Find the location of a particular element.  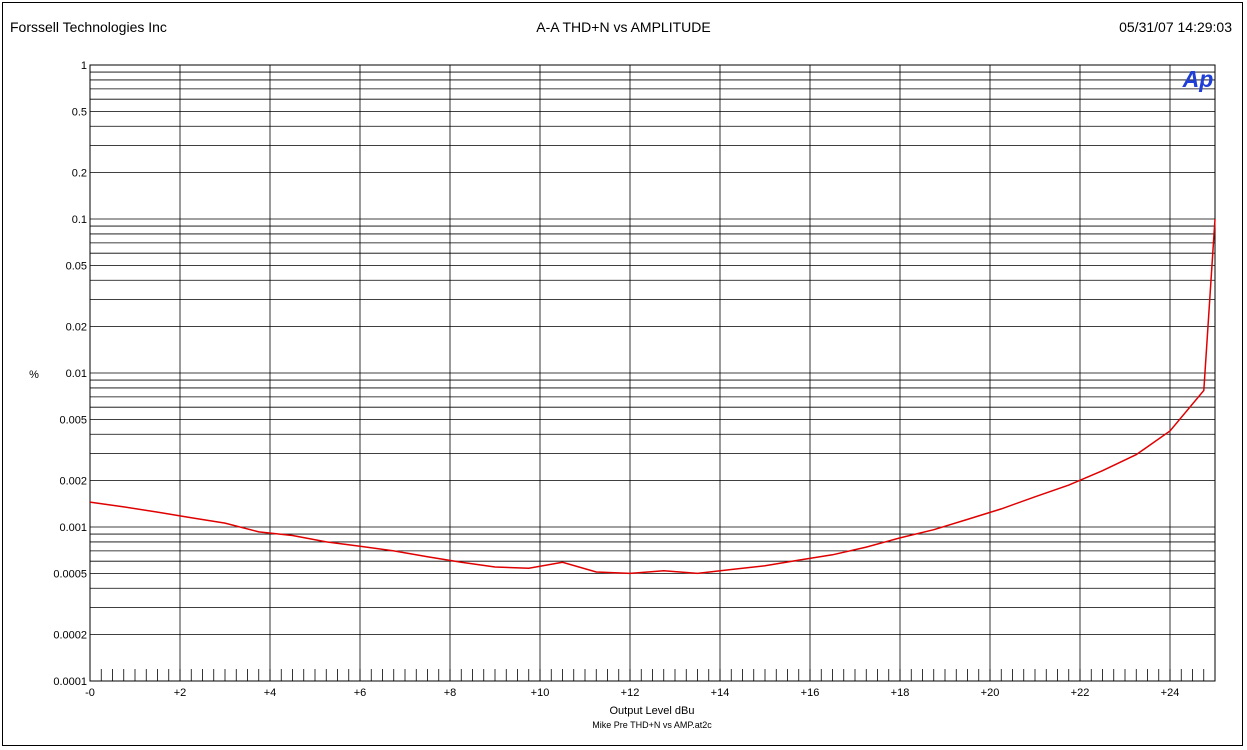

x-tick-label: +20 is located at coordinates (990, 693).